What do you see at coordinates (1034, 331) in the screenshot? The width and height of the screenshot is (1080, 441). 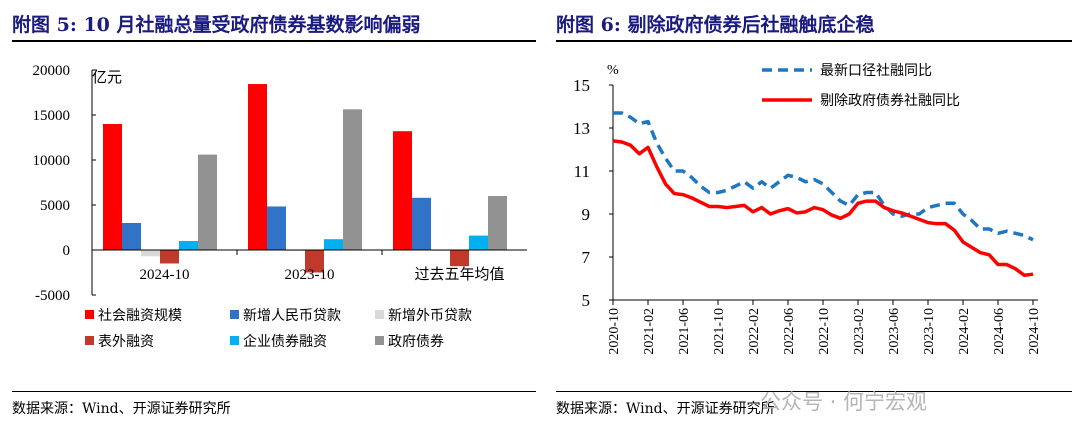 I see `x-tick-label: 2024-10` at bounding box center [1034, 331].